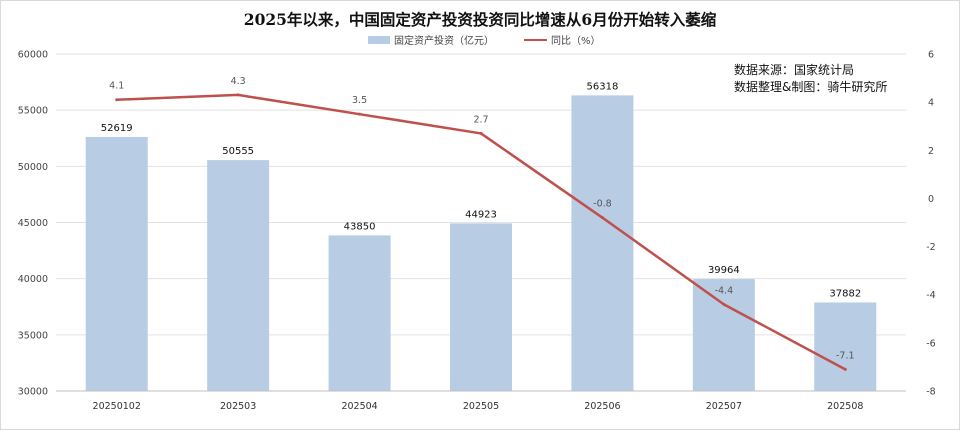  I want to click on y-left-tick-label: 40000, so click(33, 279).